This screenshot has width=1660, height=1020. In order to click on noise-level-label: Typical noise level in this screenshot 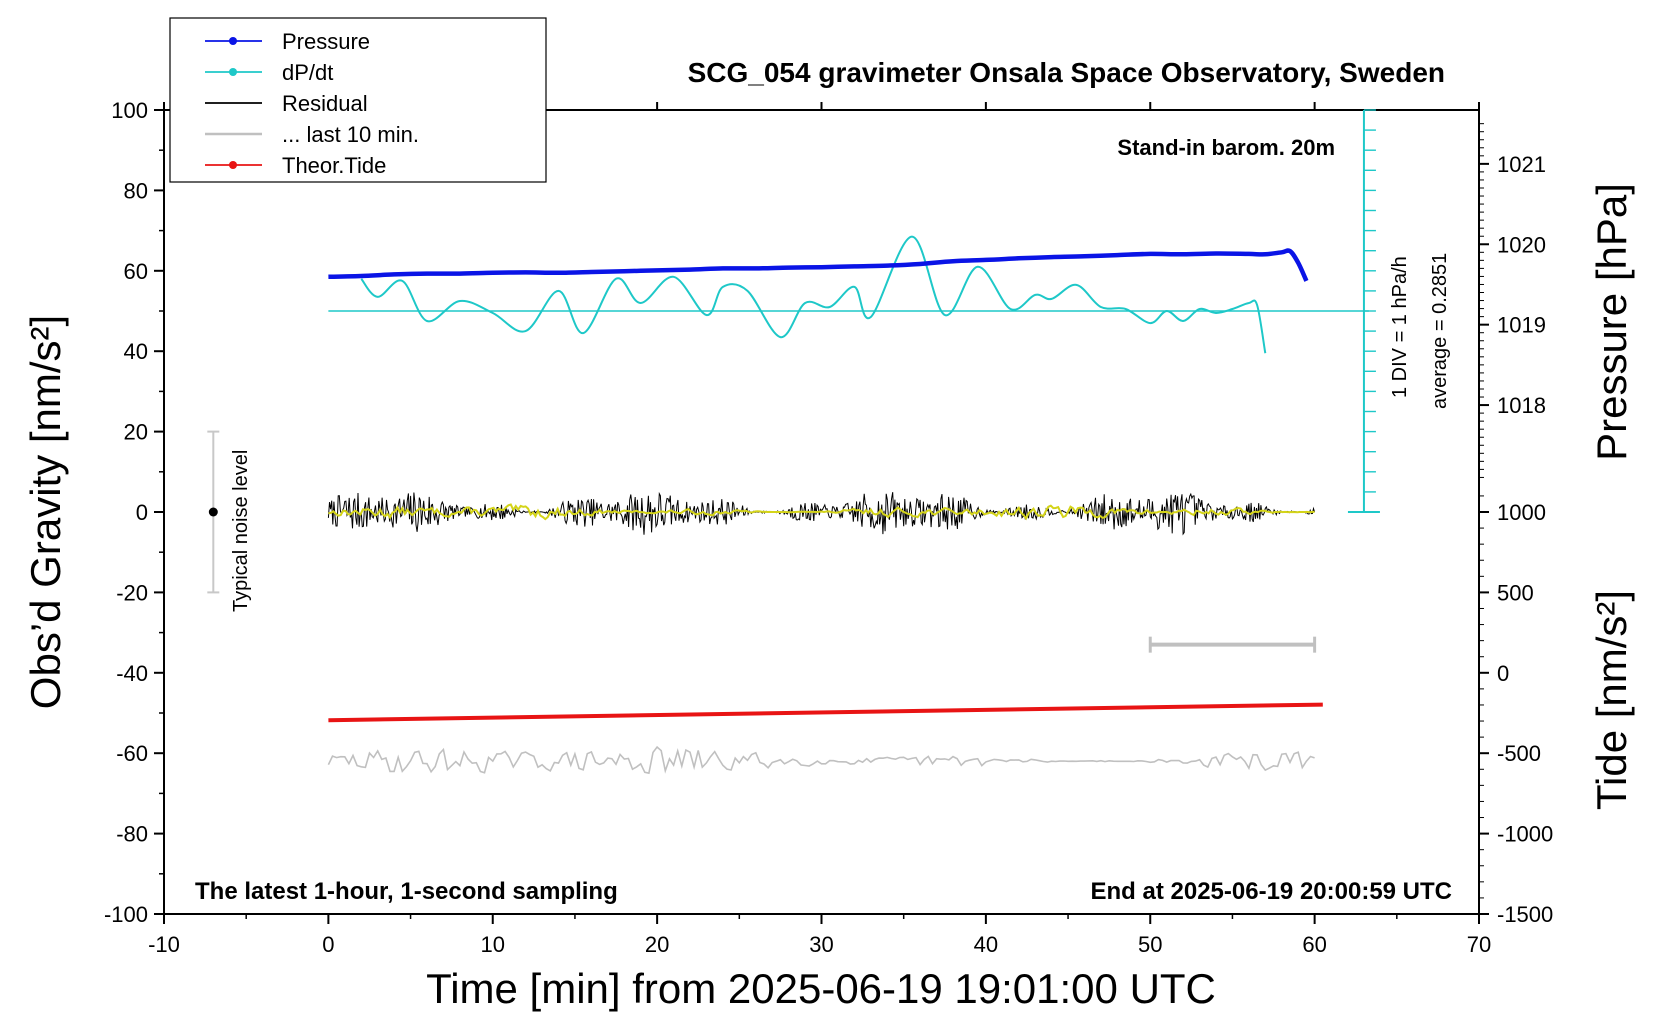, I will do `click(241, 531)`.